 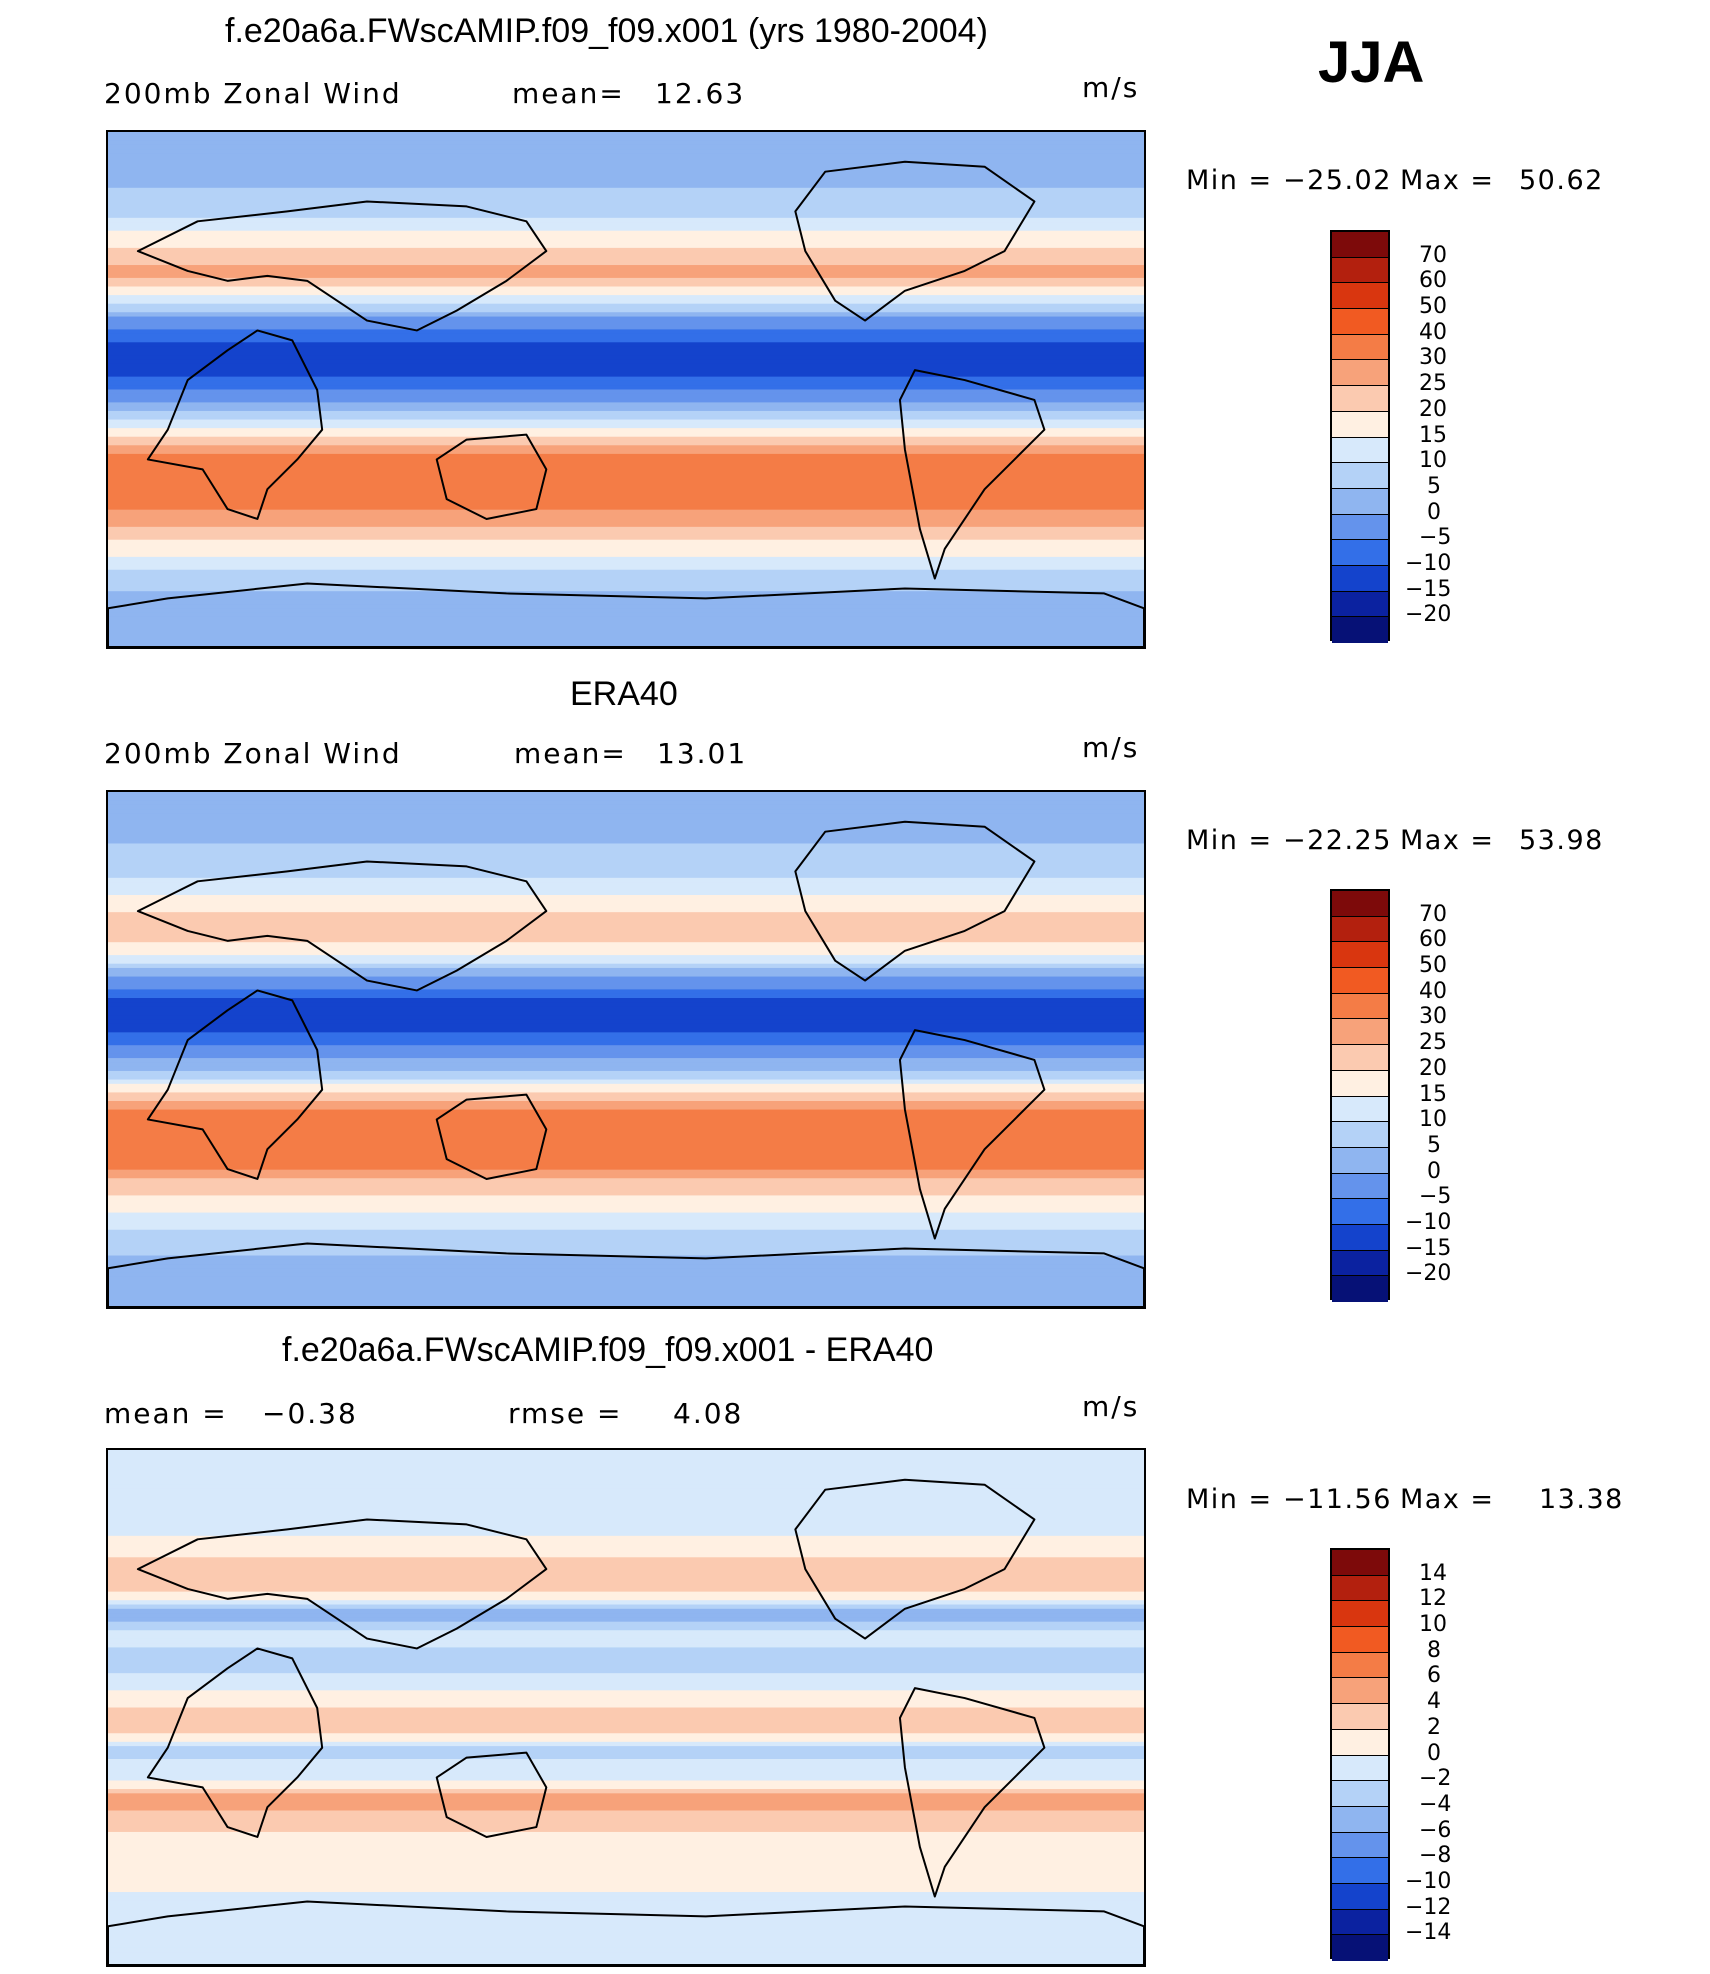 I want to click on colorbar-tick-label: 15, so click(x=1433, y=1094).